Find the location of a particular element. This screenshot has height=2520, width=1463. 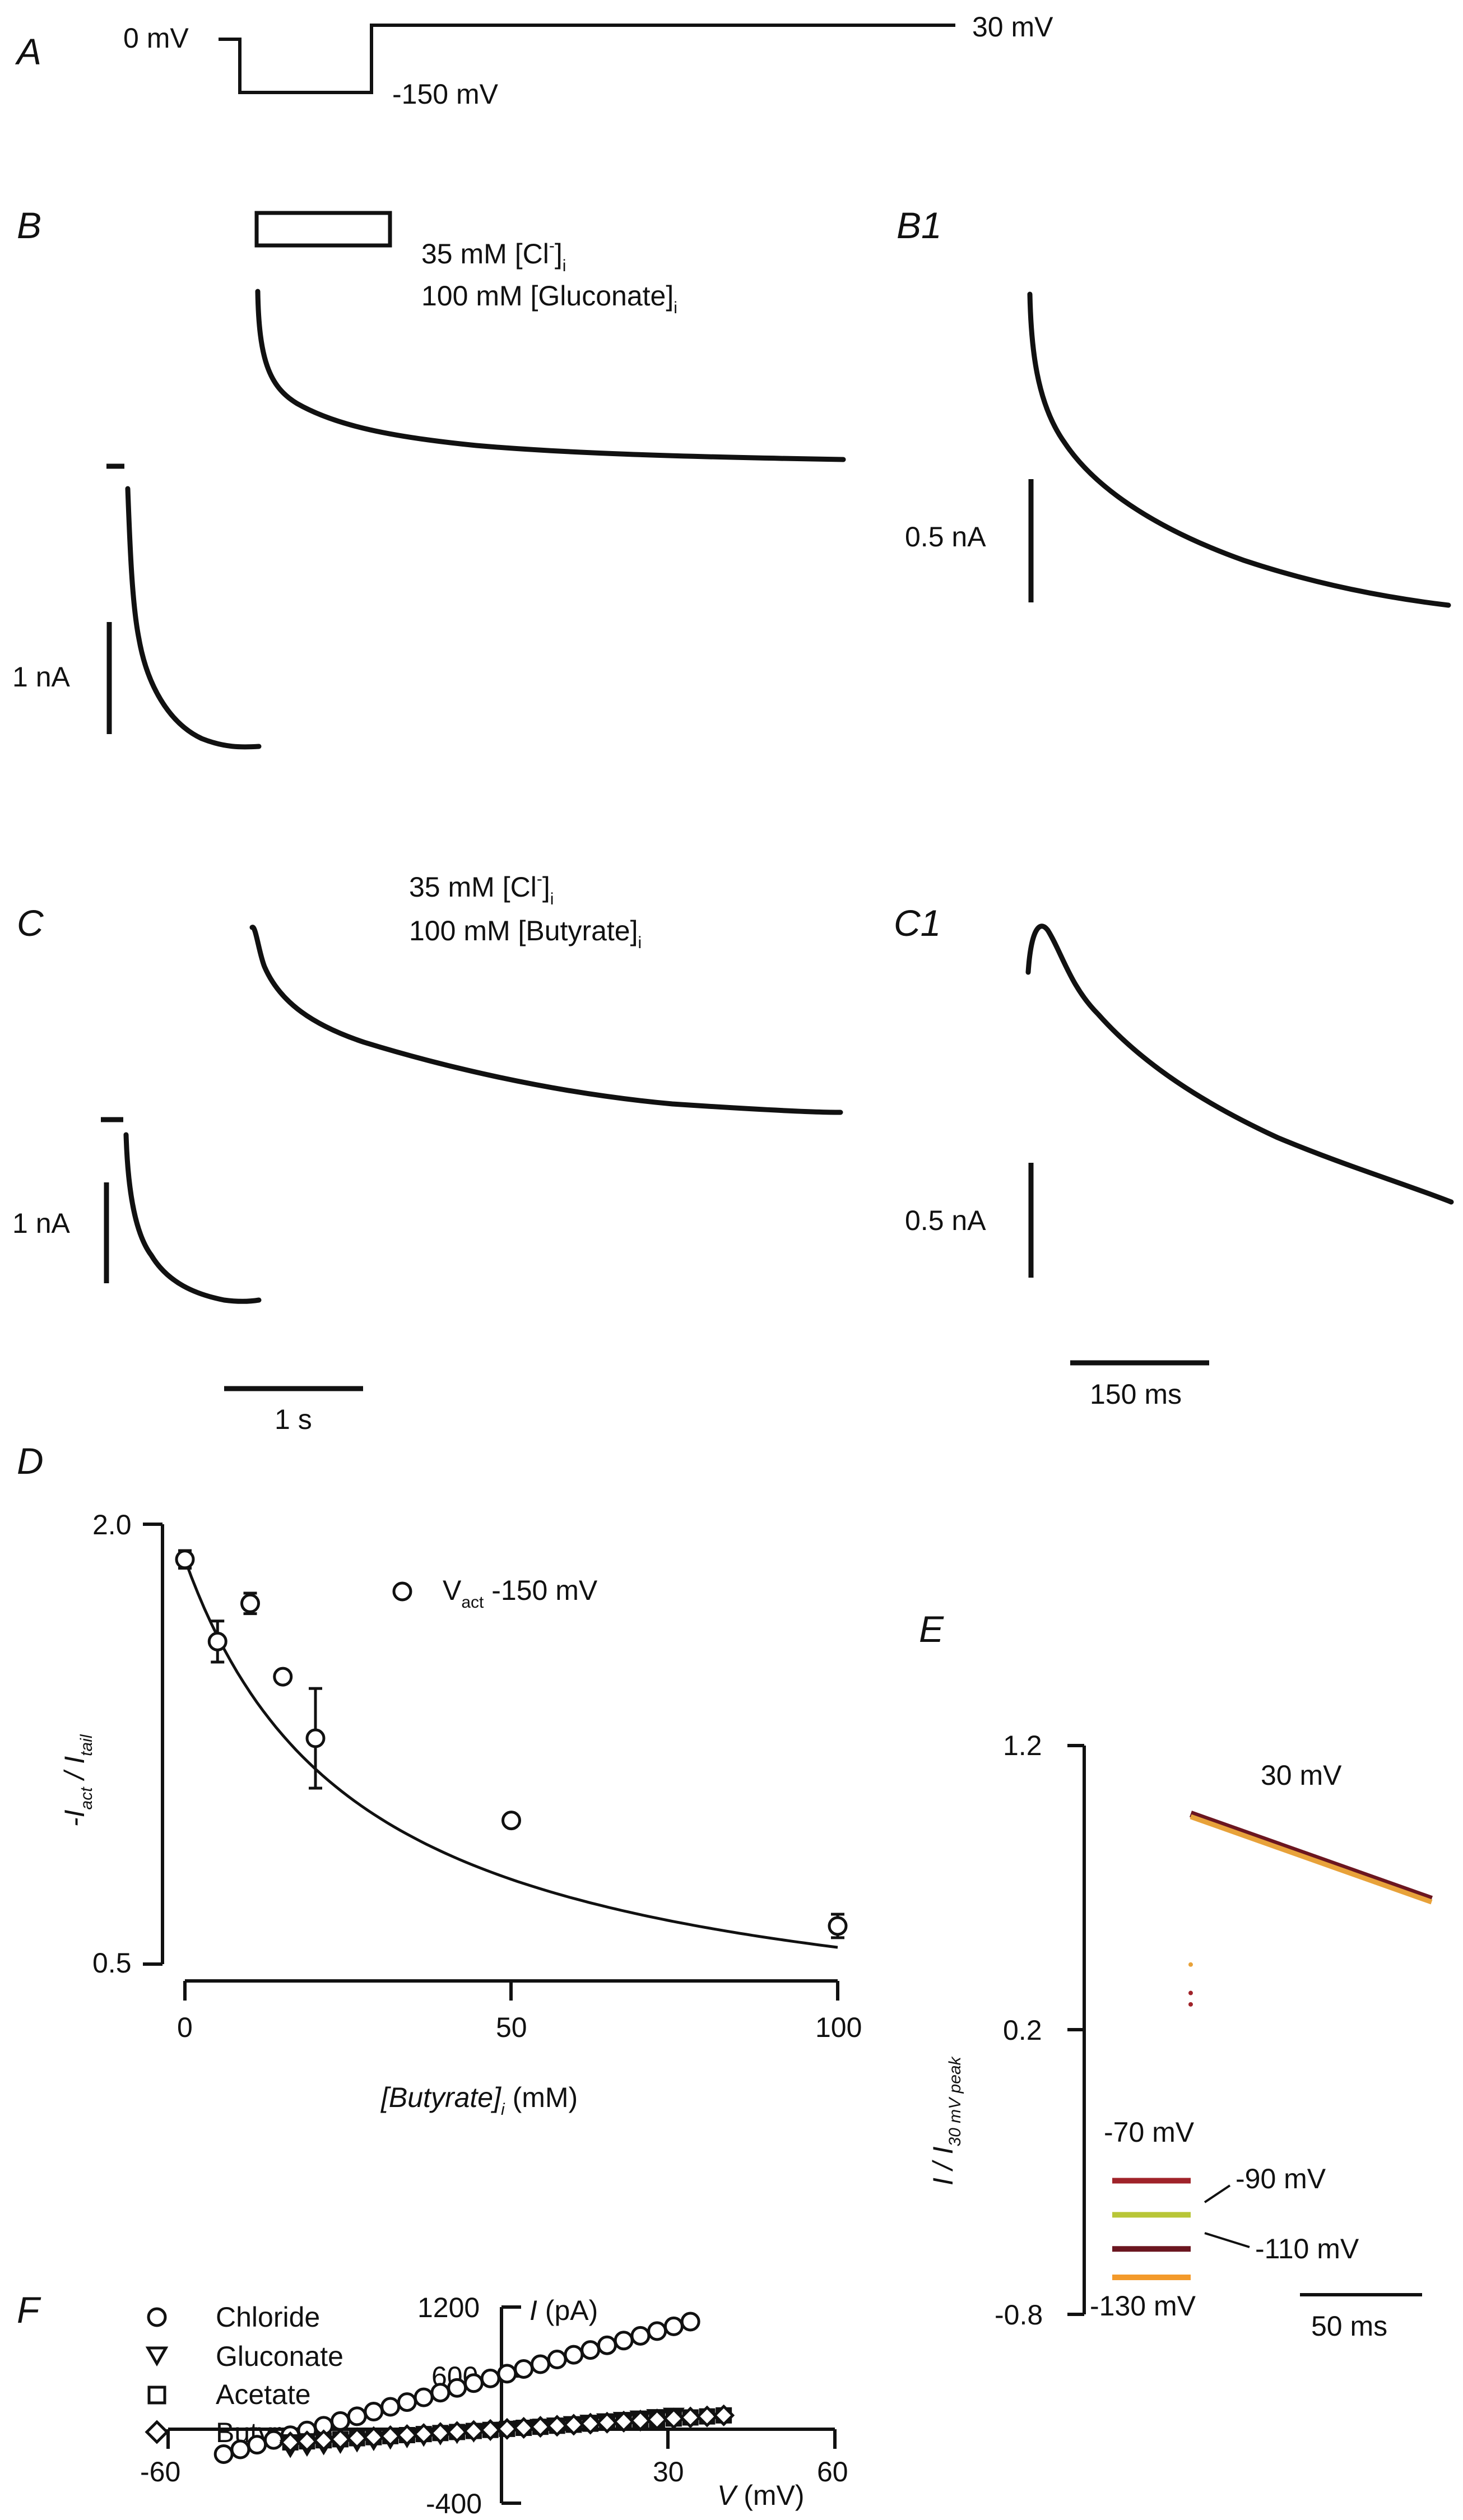

b1-scalebar-label: 0.5 nA is located at coordinates (946, 537).